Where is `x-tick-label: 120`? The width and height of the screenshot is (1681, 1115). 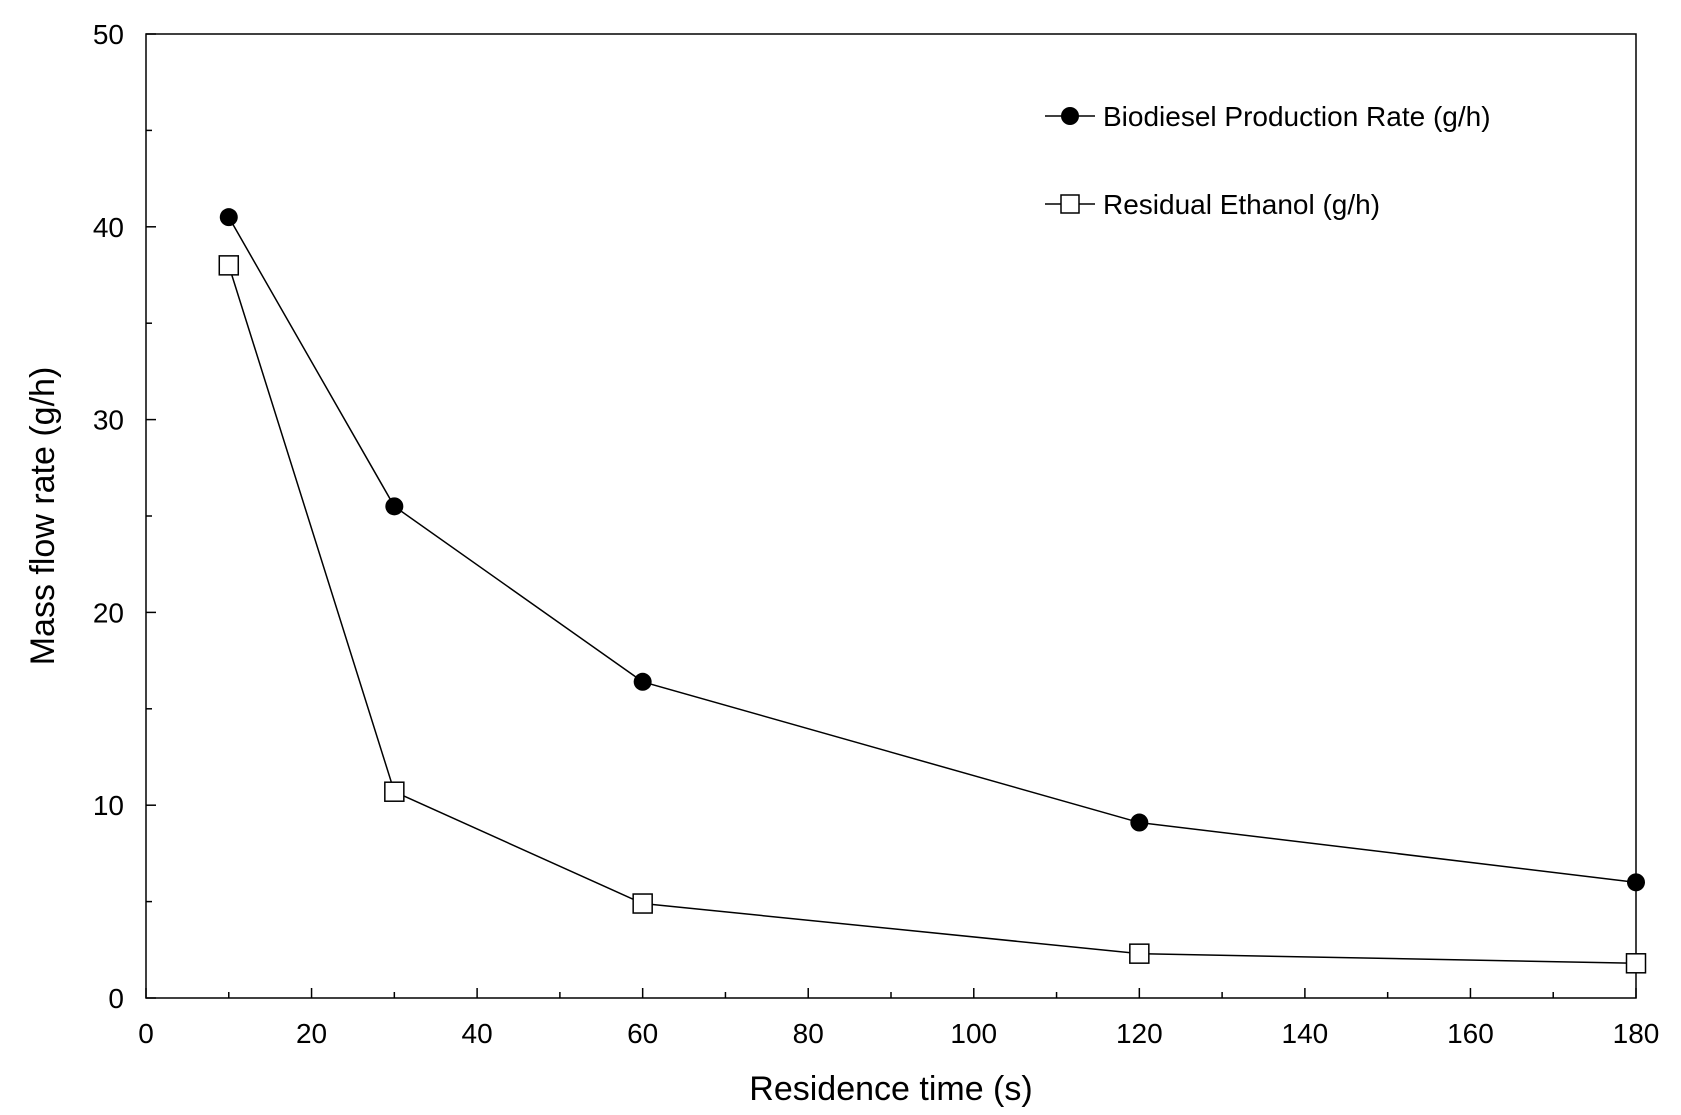
x-tick-label: 120 is located at coordinates (1139, 1033).